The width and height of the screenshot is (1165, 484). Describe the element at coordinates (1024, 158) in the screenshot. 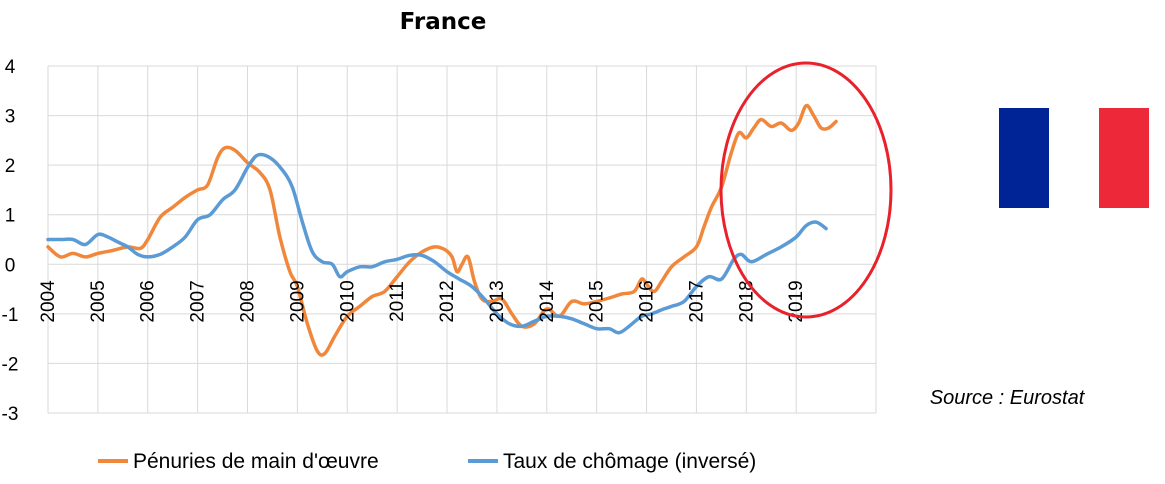

I see `flag-blue-stripe` at that location.